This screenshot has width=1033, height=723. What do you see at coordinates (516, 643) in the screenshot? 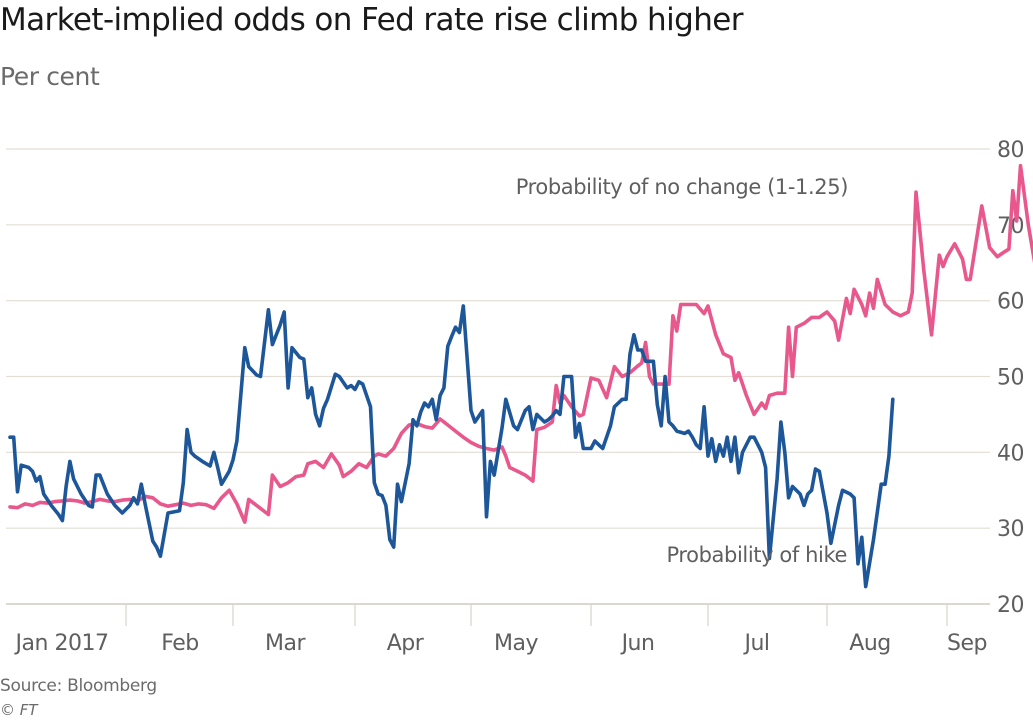
I see `x-tick-label: May` at bounding box center [516, 643].